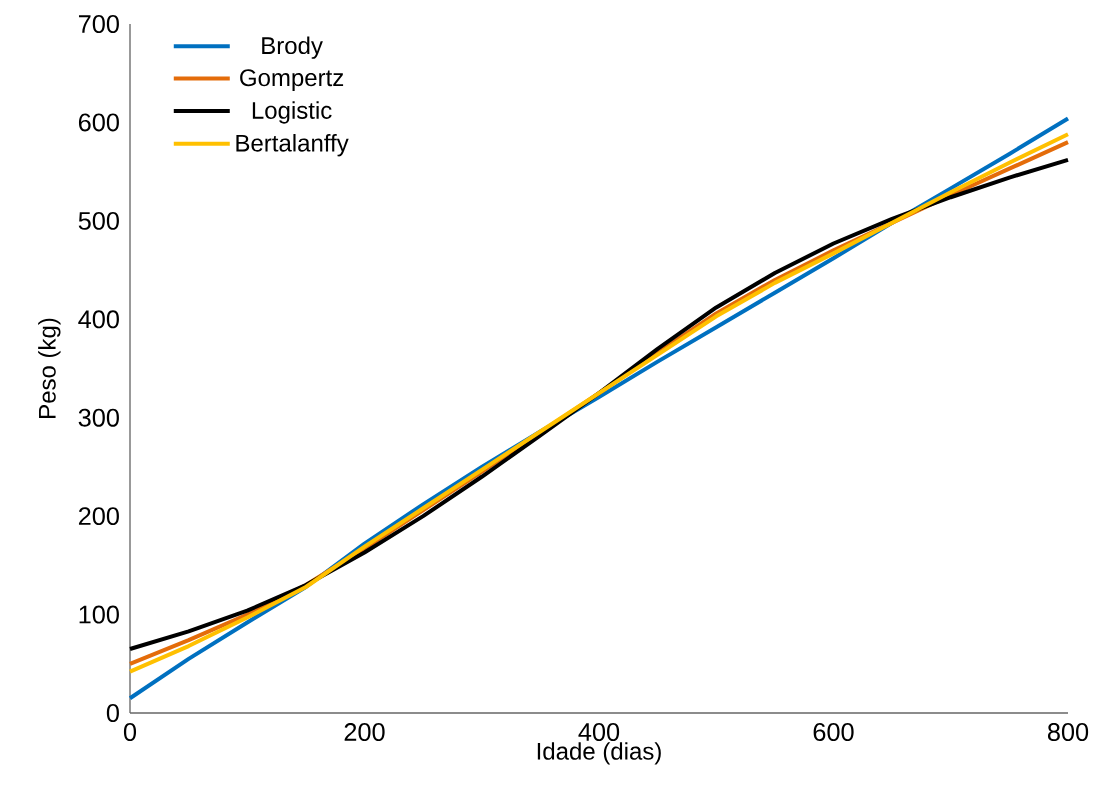 Image resolution: width=1103 pixels, height=800 pixels. Describe the element at coordinates (599, 753) in the screenshot. I see `x-axis-title: Idade (dias)` at that location.